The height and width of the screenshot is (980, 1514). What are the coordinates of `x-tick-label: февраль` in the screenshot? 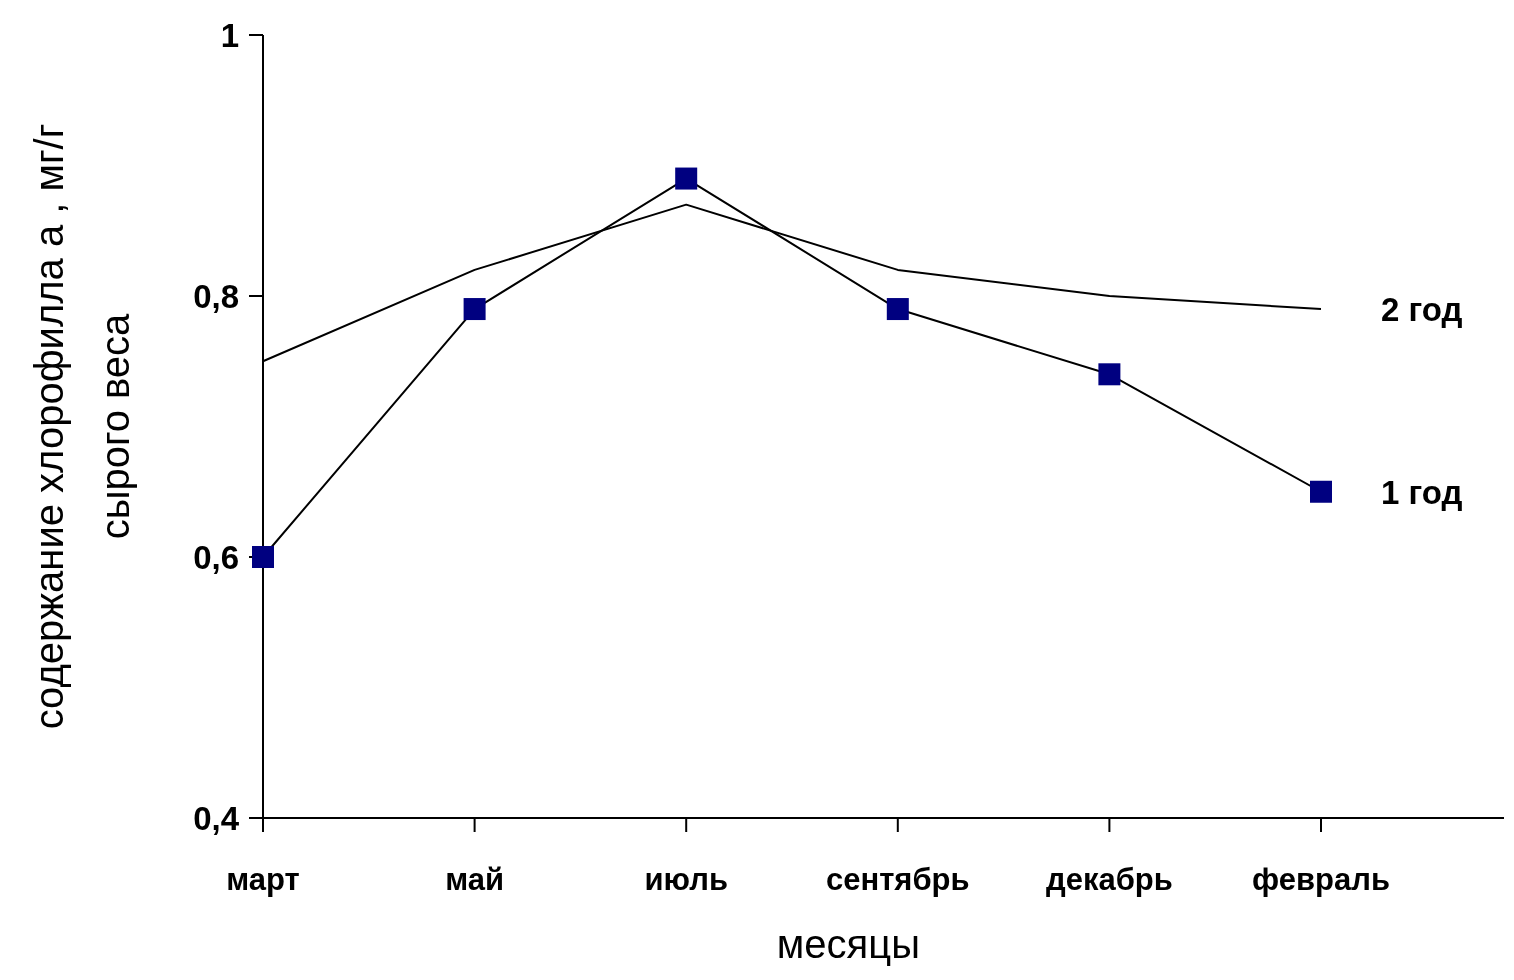 It's located at (1321, 879).